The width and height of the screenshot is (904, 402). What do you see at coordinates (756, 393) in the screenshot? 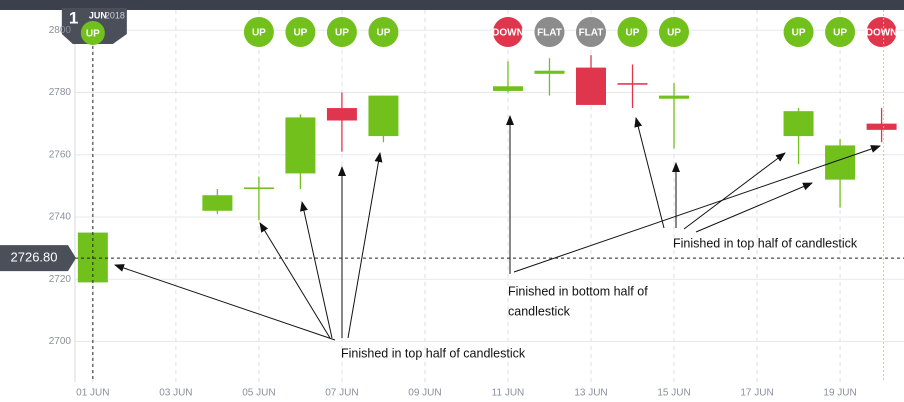
I see `x-tick-label: 17 JUN` at bounding box center [756, 393].